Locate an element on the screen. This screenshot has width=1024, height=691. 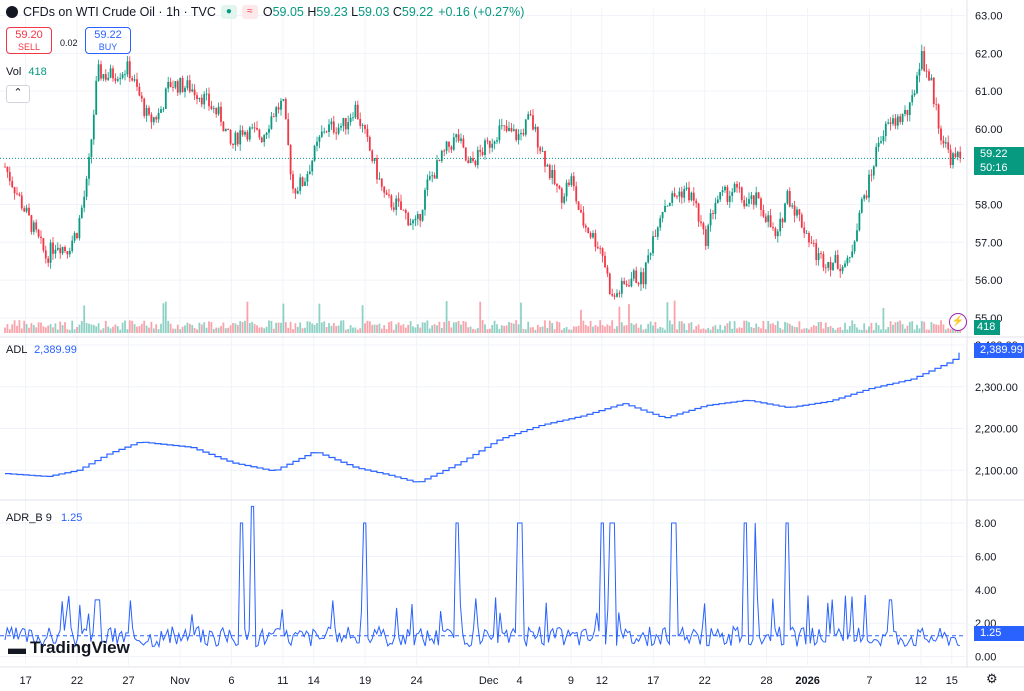
lightning-icon: ⚡ is located at coordinates (958, 322).